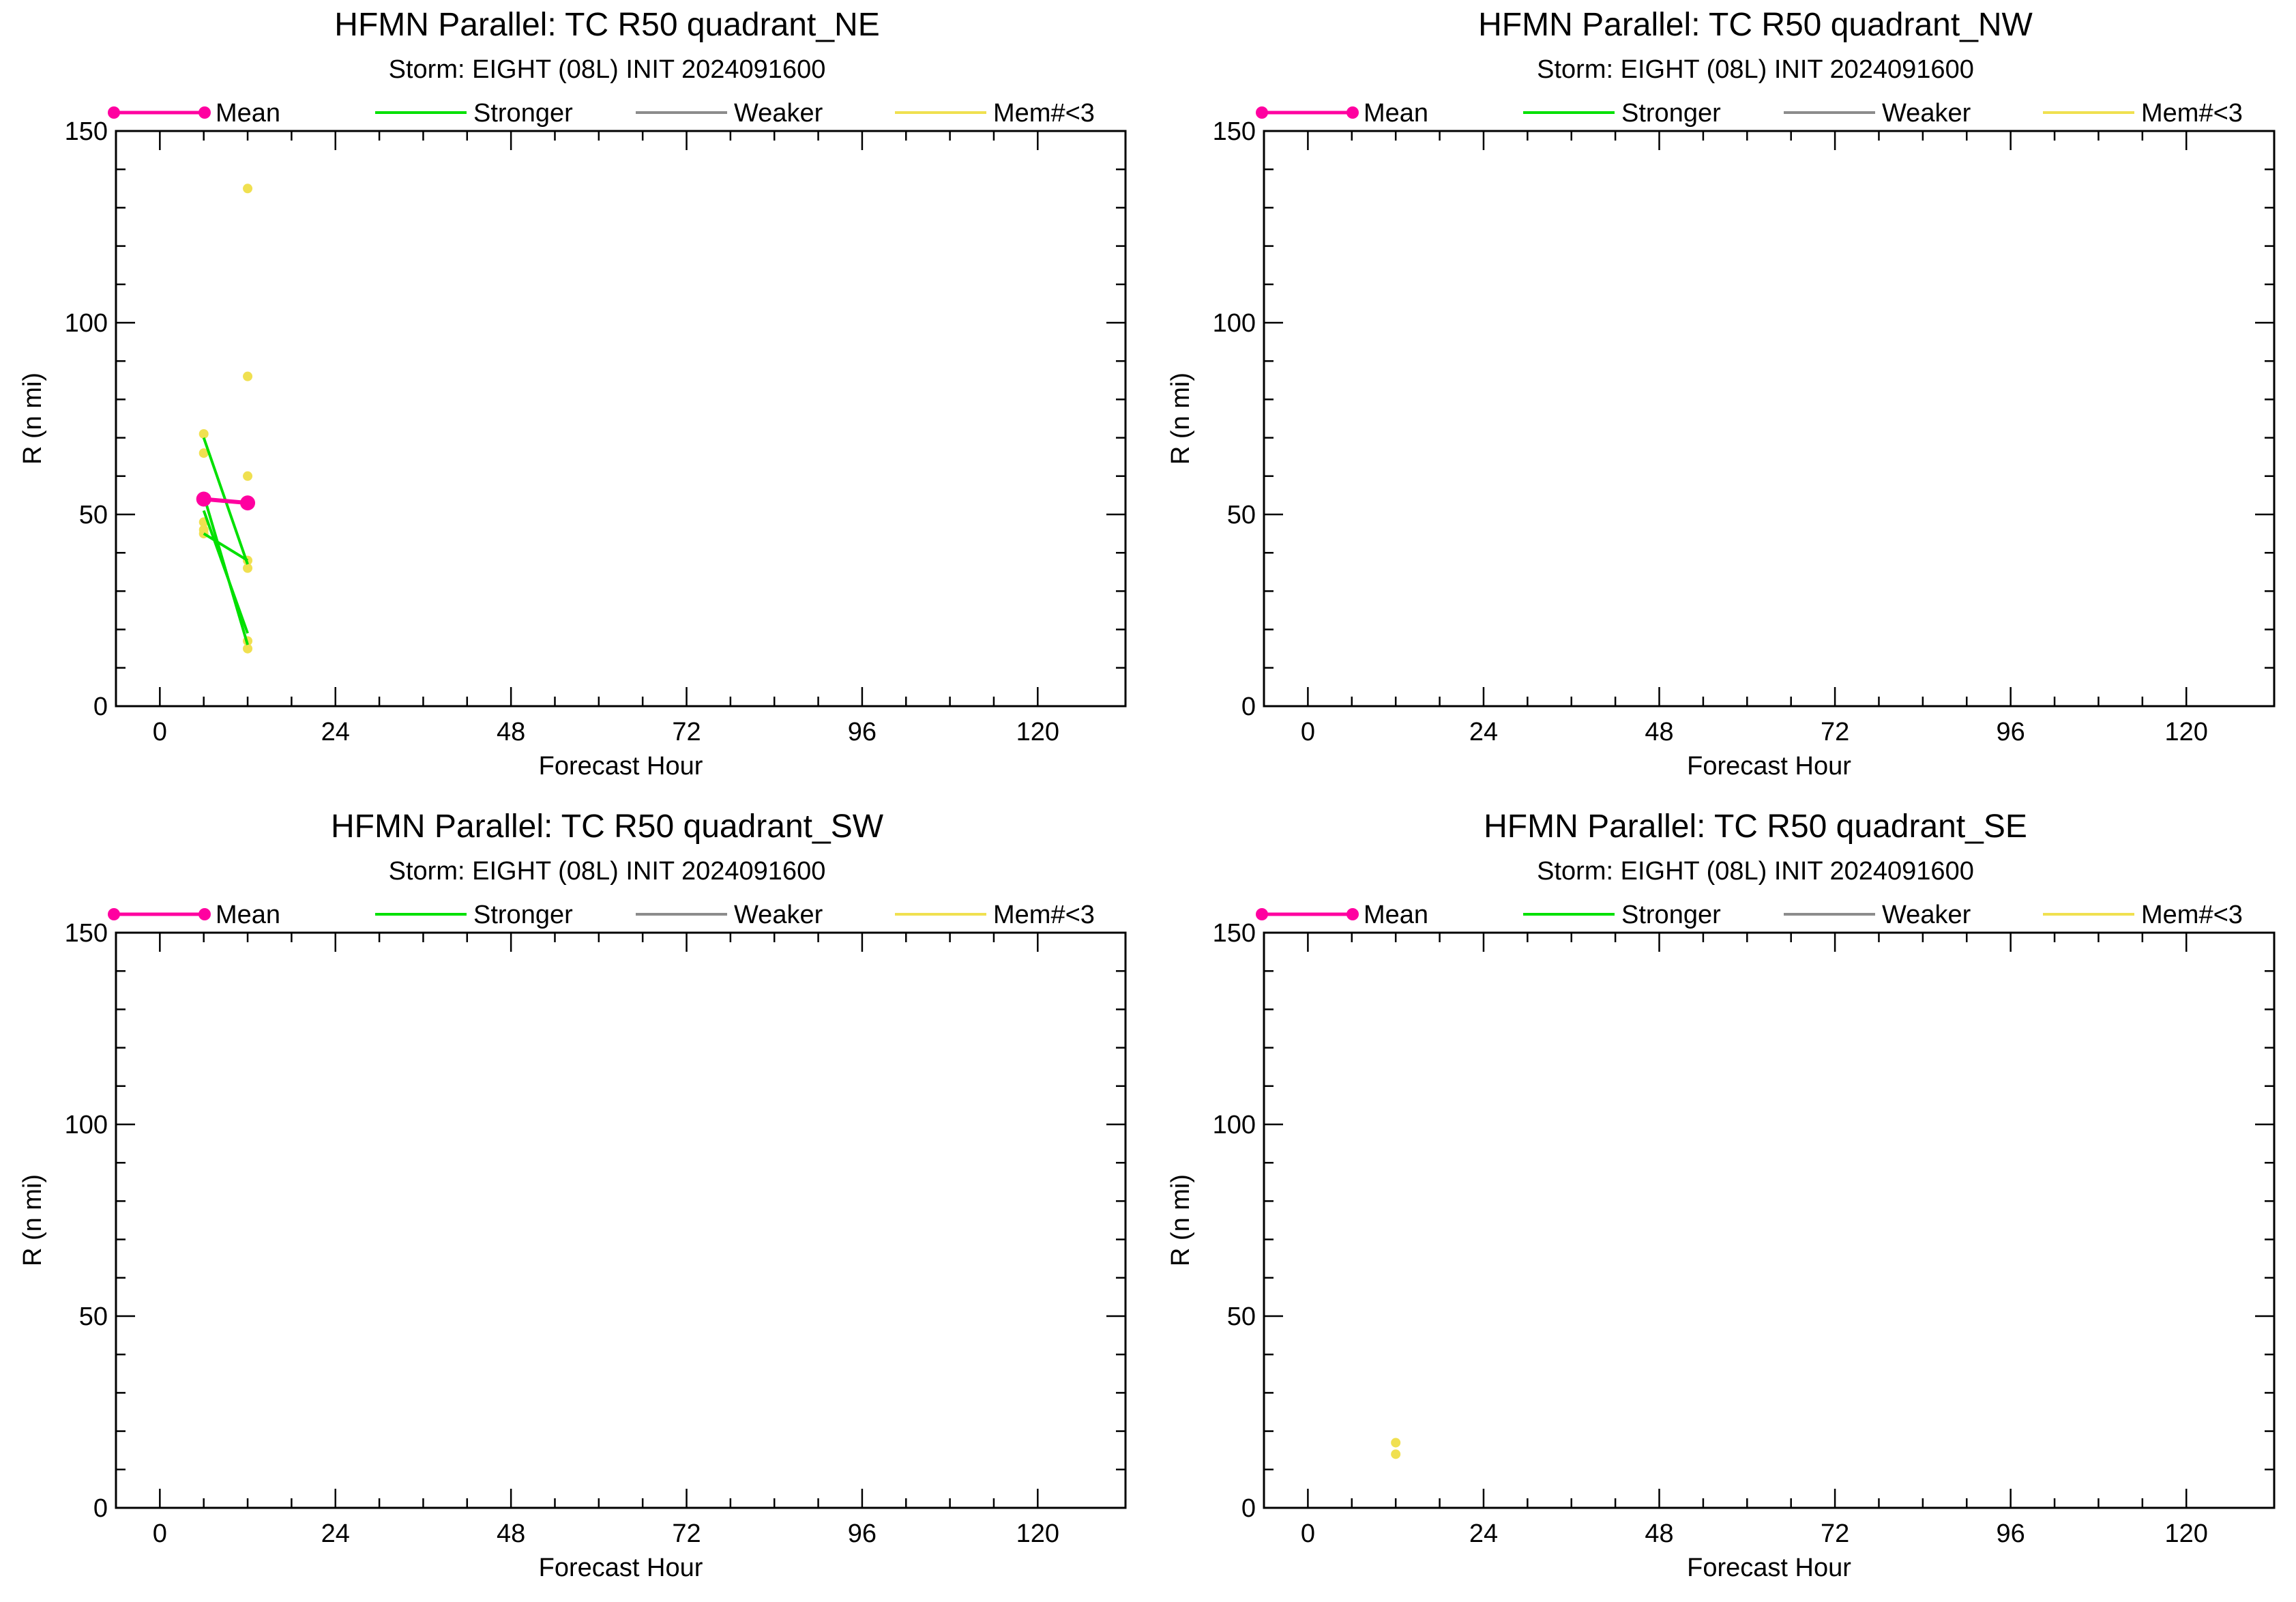 The image size is (2296, 1602). Describe the element at coordinates (607, 827) in the screenshot. I see `chart-title: HFMN Parallel: TC R50 quadrant_SW` at that location.